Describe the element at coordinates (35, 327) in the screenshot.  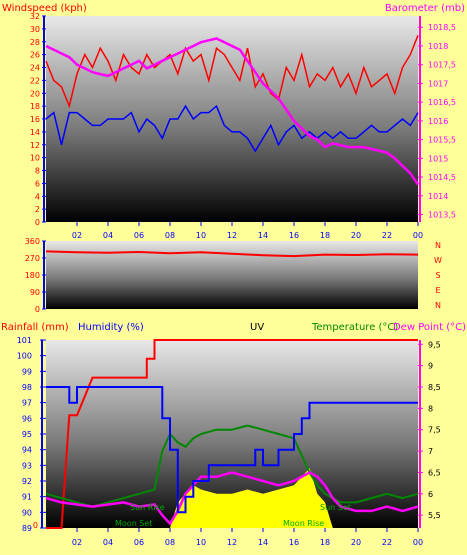
I see `rainfall-axis-title: Rainfall (mm)` at that location.